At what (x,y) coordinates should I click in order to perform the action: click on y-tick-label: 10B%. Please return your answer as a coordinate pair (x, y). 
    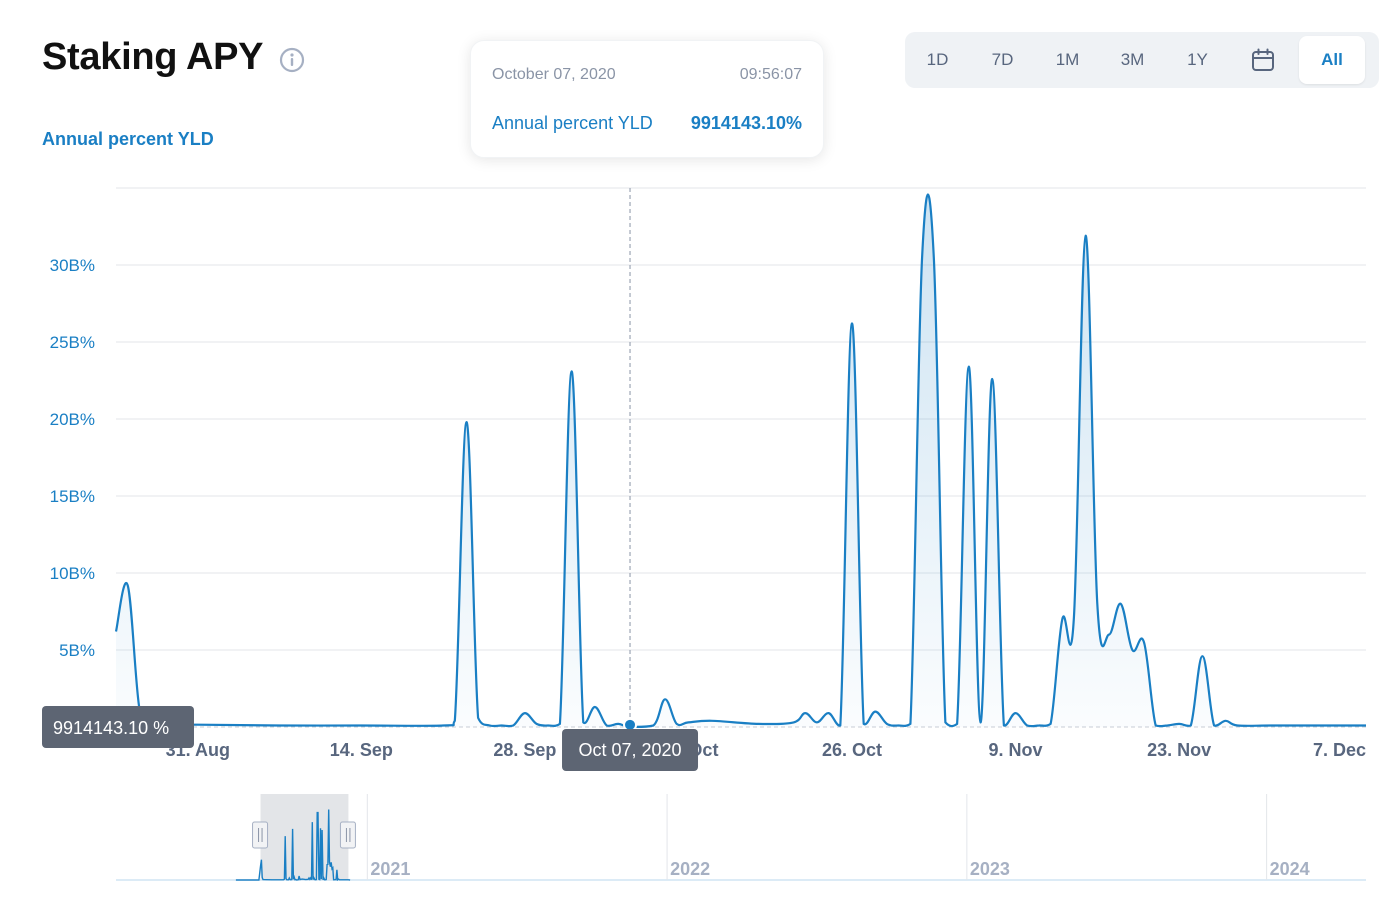
    Looking at the image, I should click on (72, 573).